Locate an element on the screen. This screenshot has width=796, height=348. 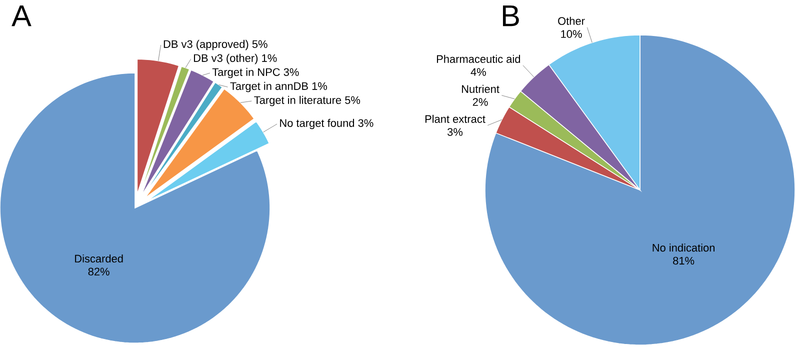
data-label: 82% is located at coordinates (99, 272).